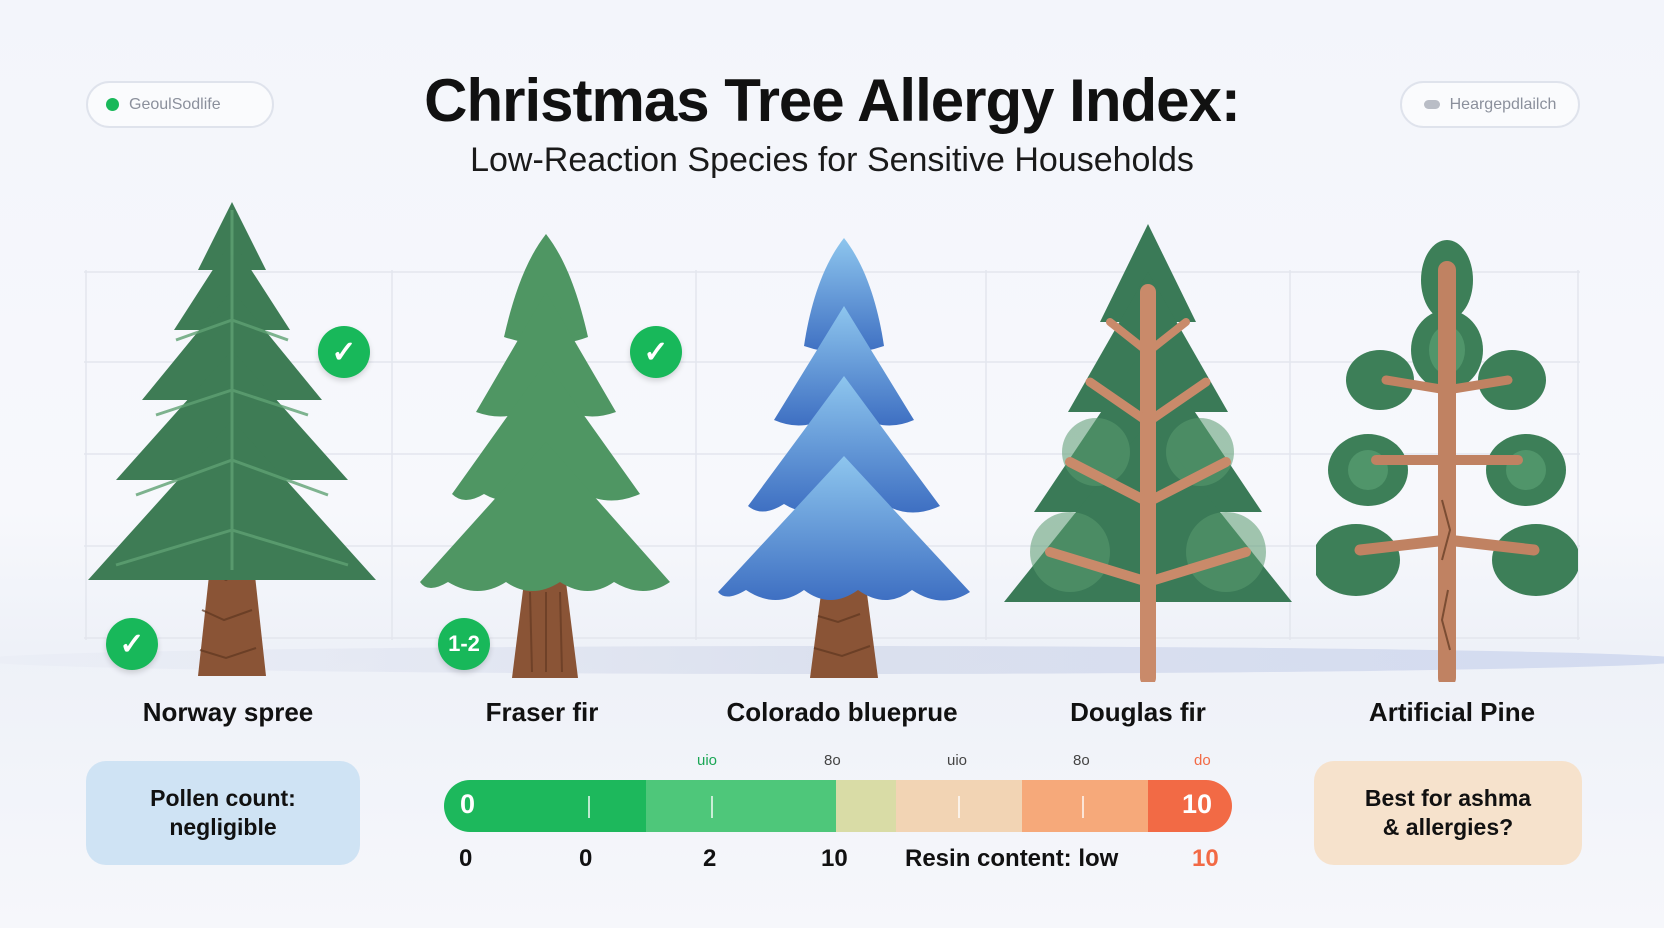 Image resolution: width=1664 pixels, height=928 pixels. Describe the element at coordinates (228, 712) in the screenshot. I see `tree-name-norway-spruce: Norway spree` at that location.